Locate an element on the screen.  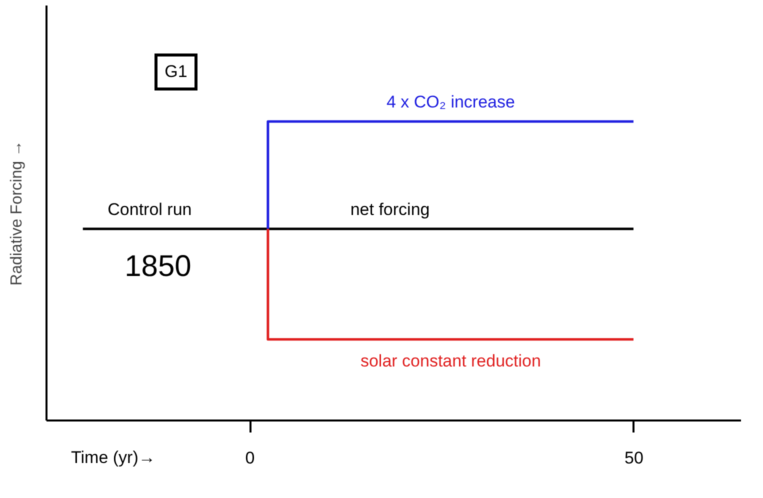
x-tick-label: 0 is located at coordinates (250, 458).